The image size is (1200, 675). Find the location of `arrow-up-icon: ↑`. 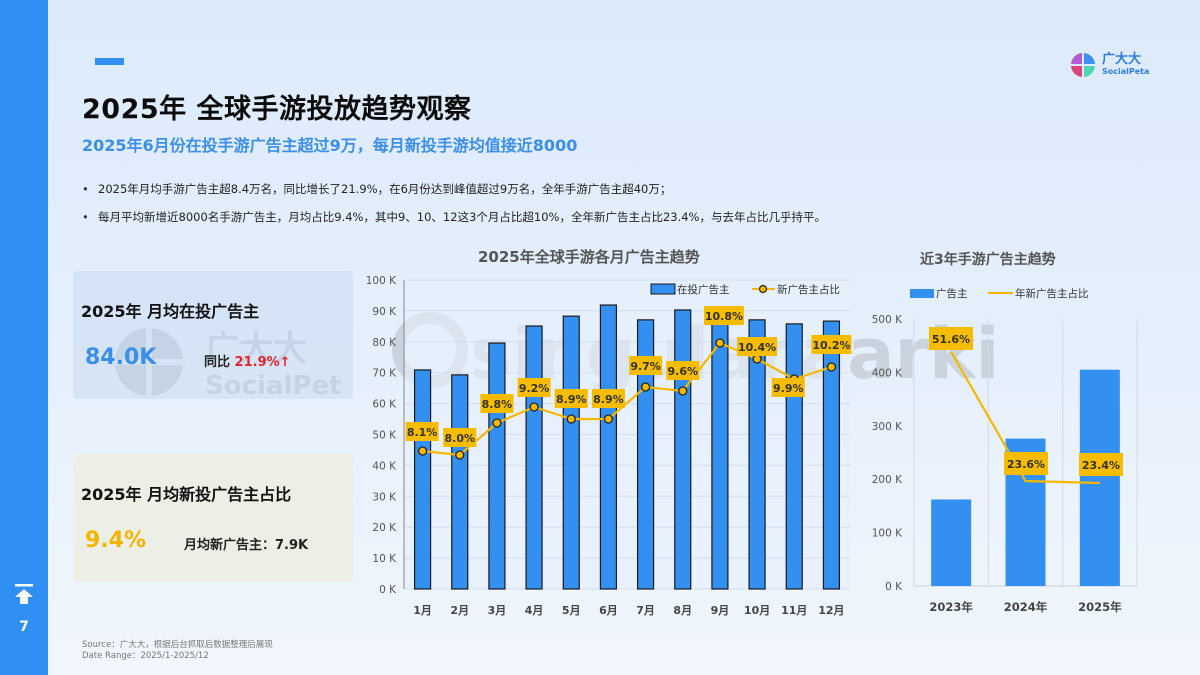

arrow-up-icon: ↑ is located at coordinates (285, 362).